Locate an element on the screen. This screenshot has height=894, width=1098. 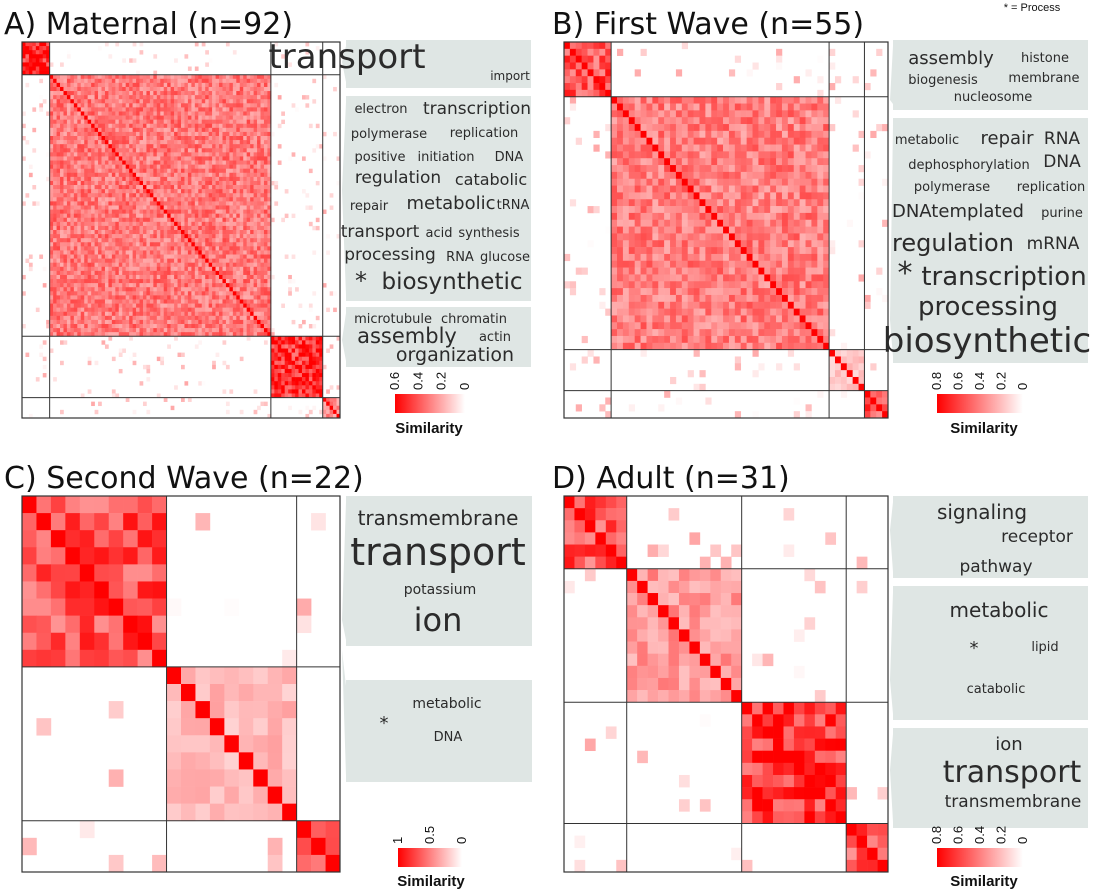
panel-title: A) Maternal (n=92) is located at coordinates (148, 24).